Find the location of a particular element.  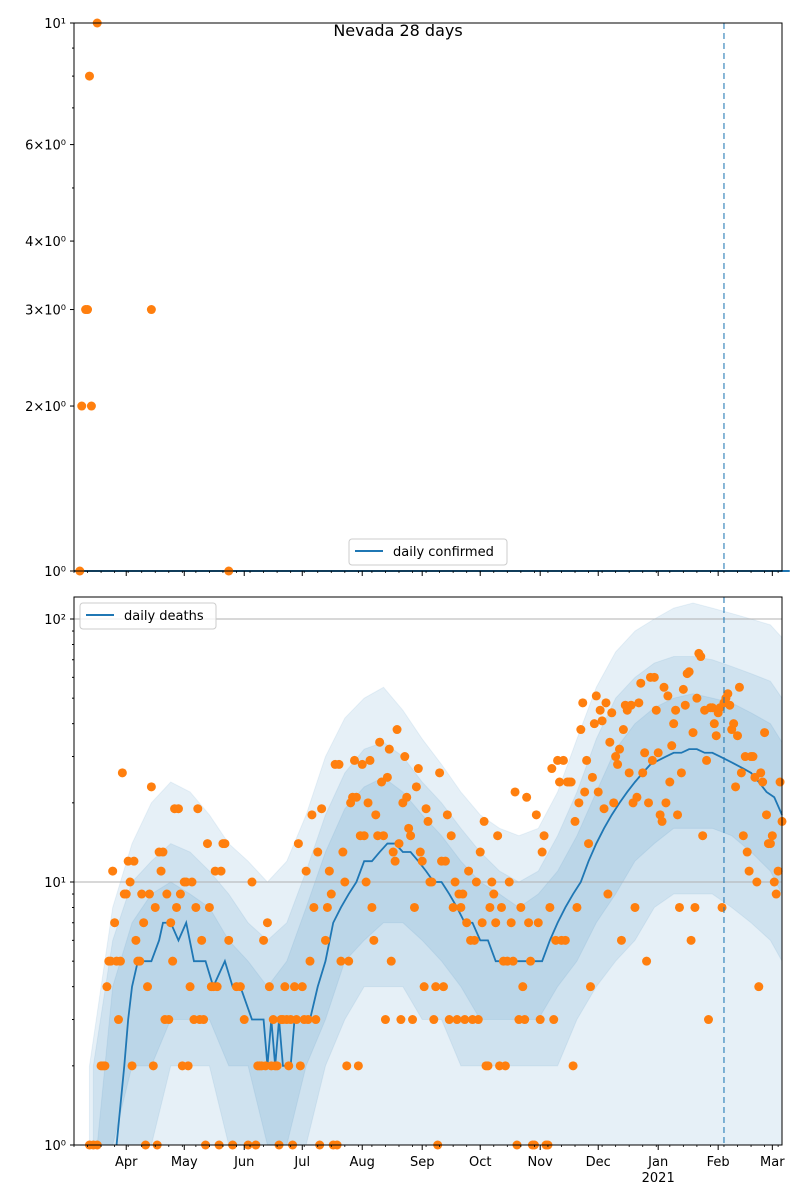

top-y-tick-label: 10¹ is located at coordinates (55, 24).